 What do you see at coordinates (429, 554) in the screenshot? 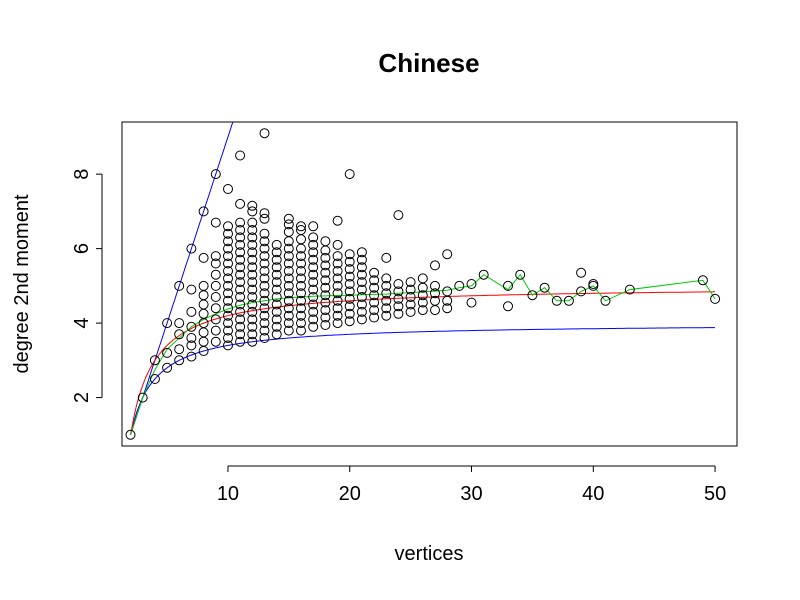
I see `x-axis-label: vertices` at bounding box center [429, 554].